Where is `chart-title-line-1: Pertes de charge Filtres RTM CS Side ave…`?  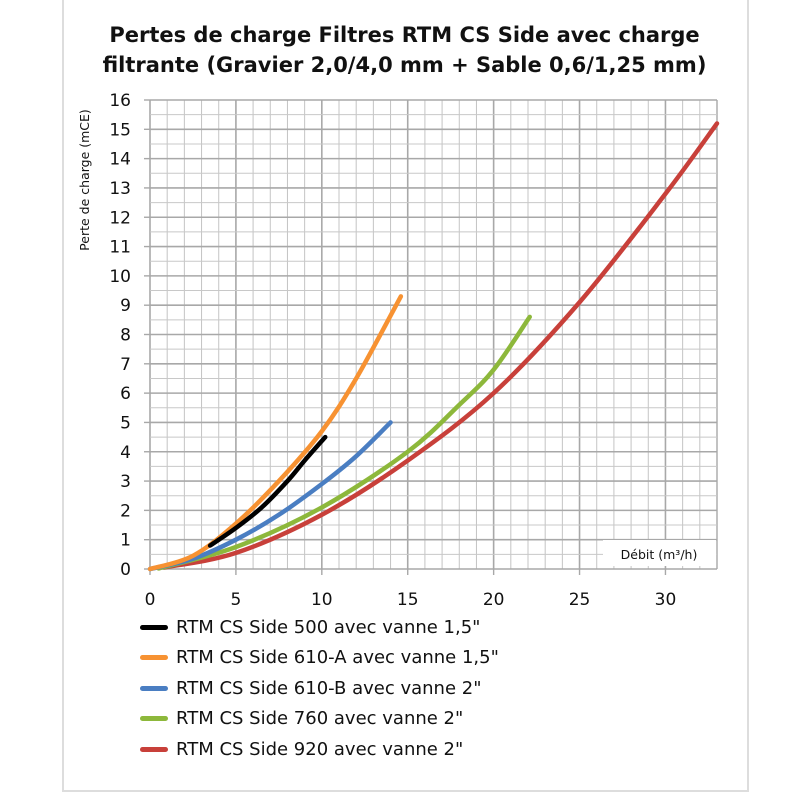 chart-title-line-1: Pertes de charge Filtres RTM CS Side ave… is located at coordinates (404, 35).